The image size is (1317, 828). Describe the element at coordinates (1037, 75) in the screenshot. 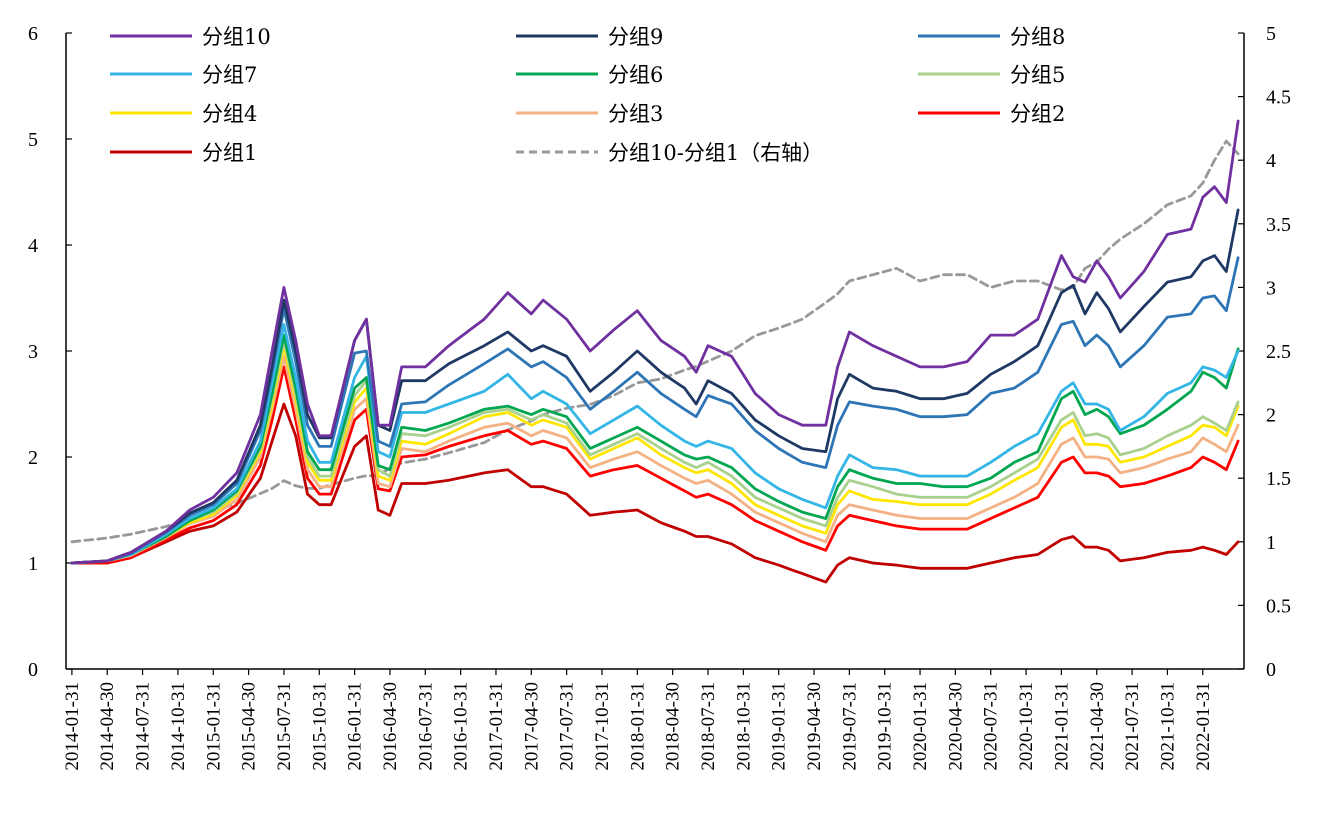

I see `legend-label: 分组5` at that location.